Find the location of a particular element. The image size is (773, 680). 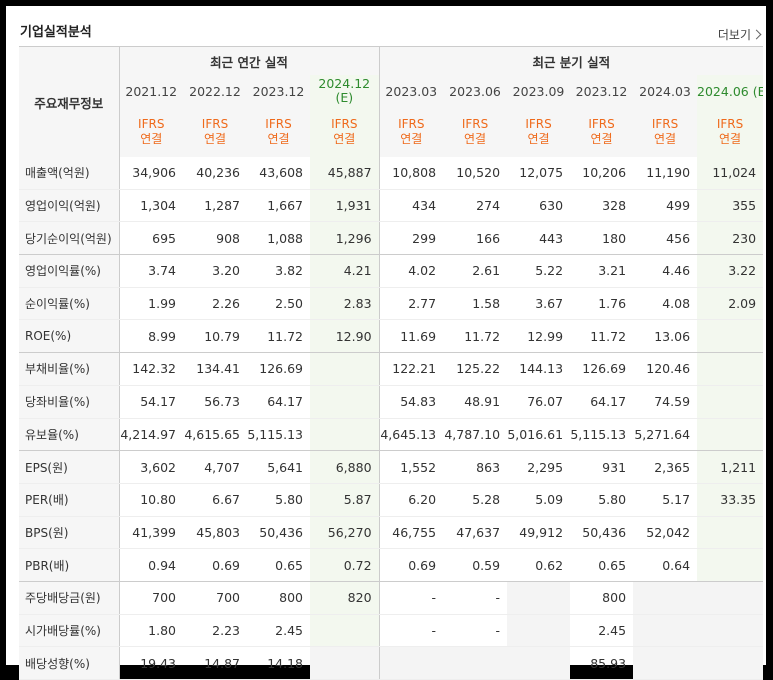

value-cell: 274 is located at coordinates (475, 206).